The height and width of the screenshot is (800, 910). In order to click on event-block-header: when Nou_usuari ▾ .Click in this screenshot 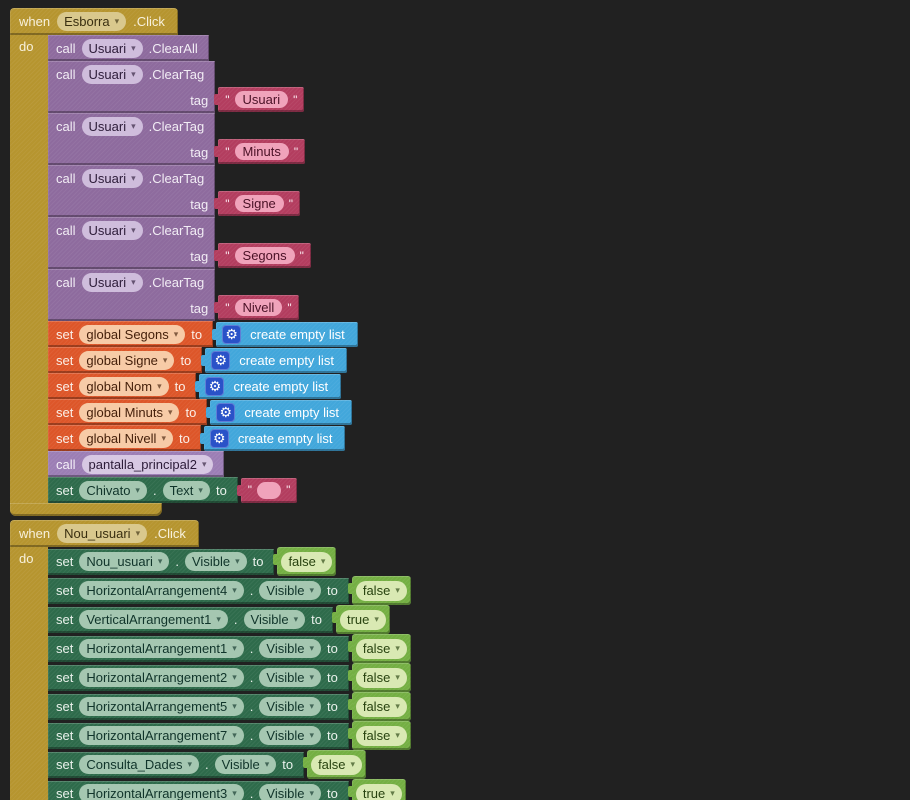, I will do `click(104, 533)`.